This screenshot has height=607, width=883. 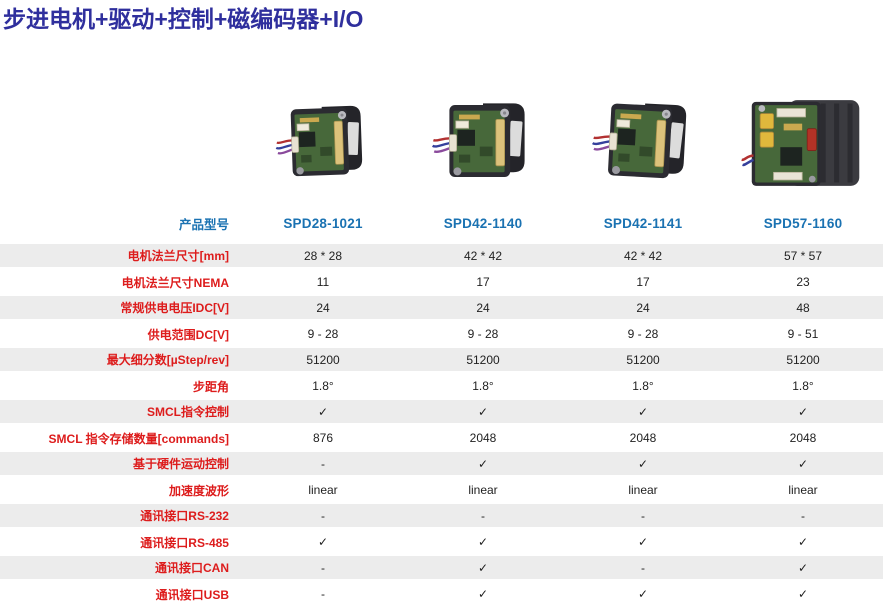 I want to click on row-label: 基于硬件运动控制, so click(x=180, y=464).